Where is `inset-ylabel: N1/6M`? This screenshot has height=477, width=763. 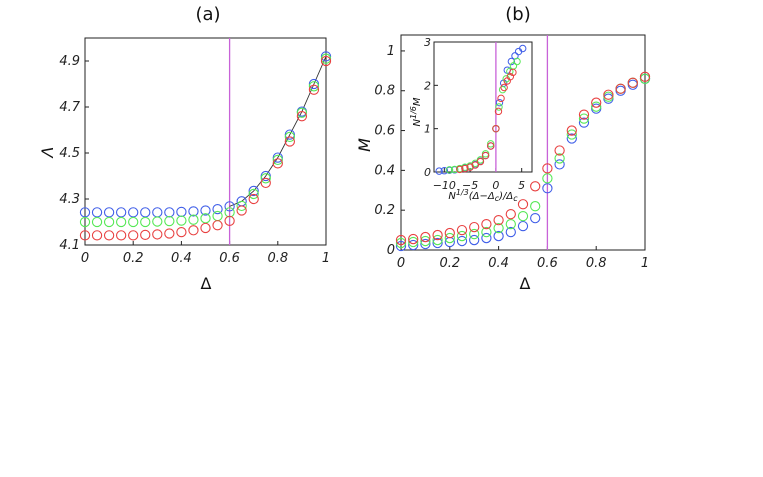 inset-ylabel: N1/6M is located at coordinates (416, 111).